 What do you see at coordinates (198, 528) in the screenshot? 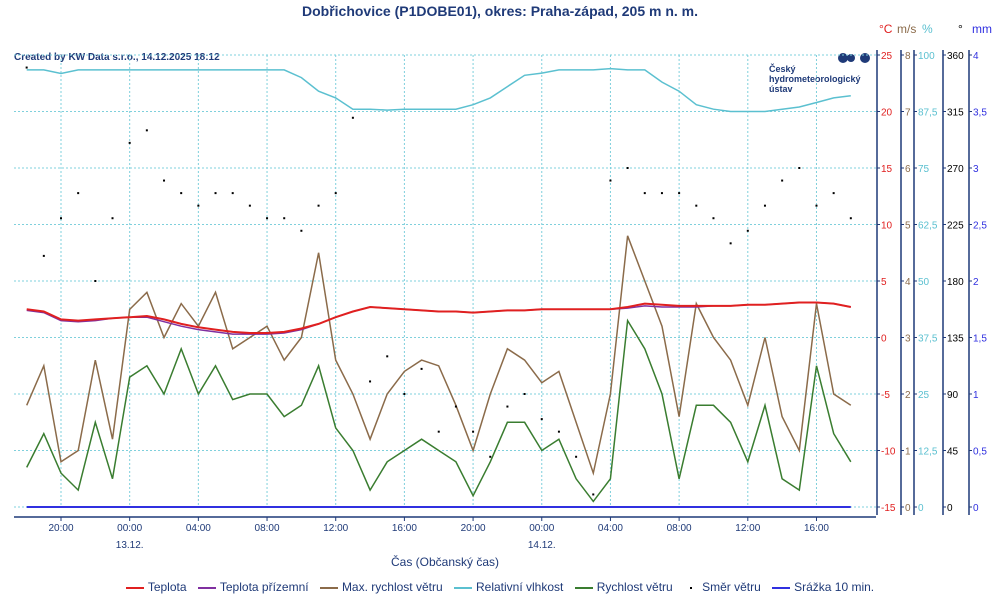
I see `x-tick-label: 04:00` at bounding box center [198, 528].